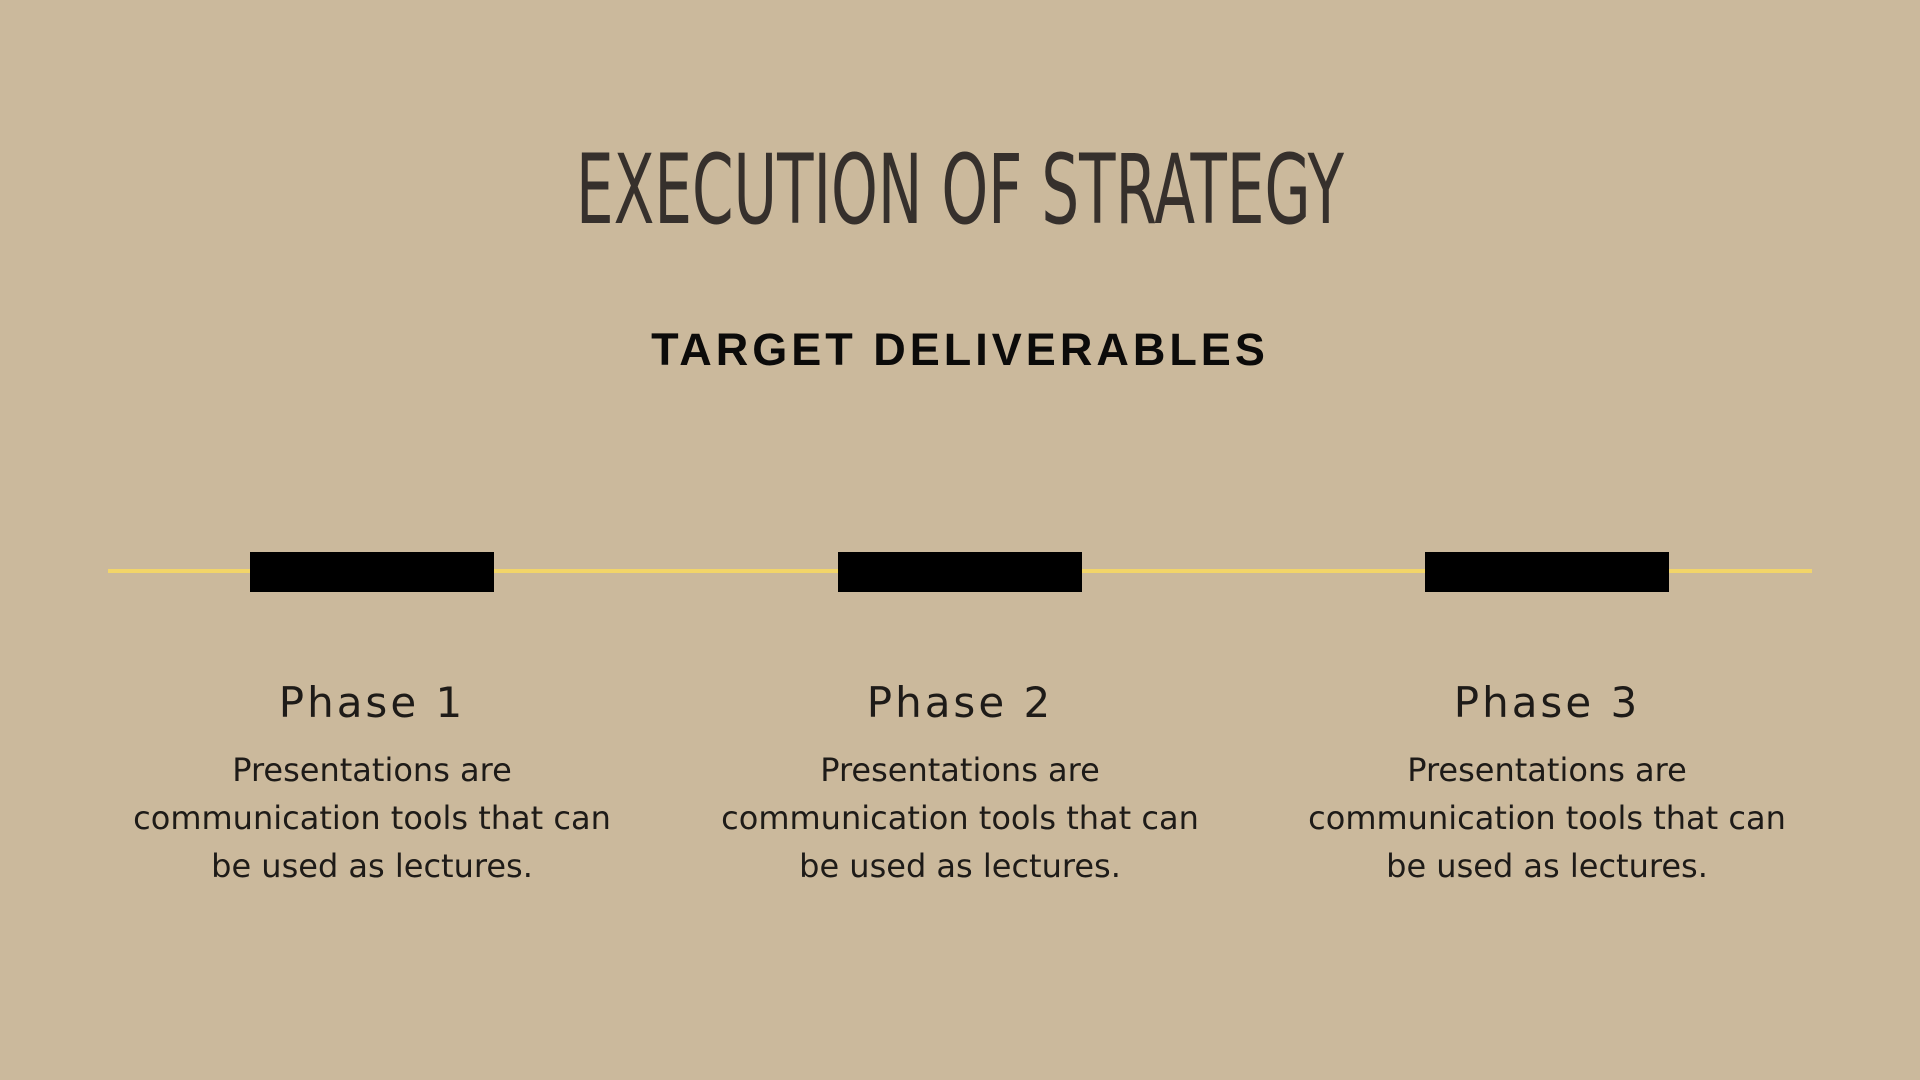  I want to click on slide-title: EXECUTION OF STRATEGY, so click(960, 190).